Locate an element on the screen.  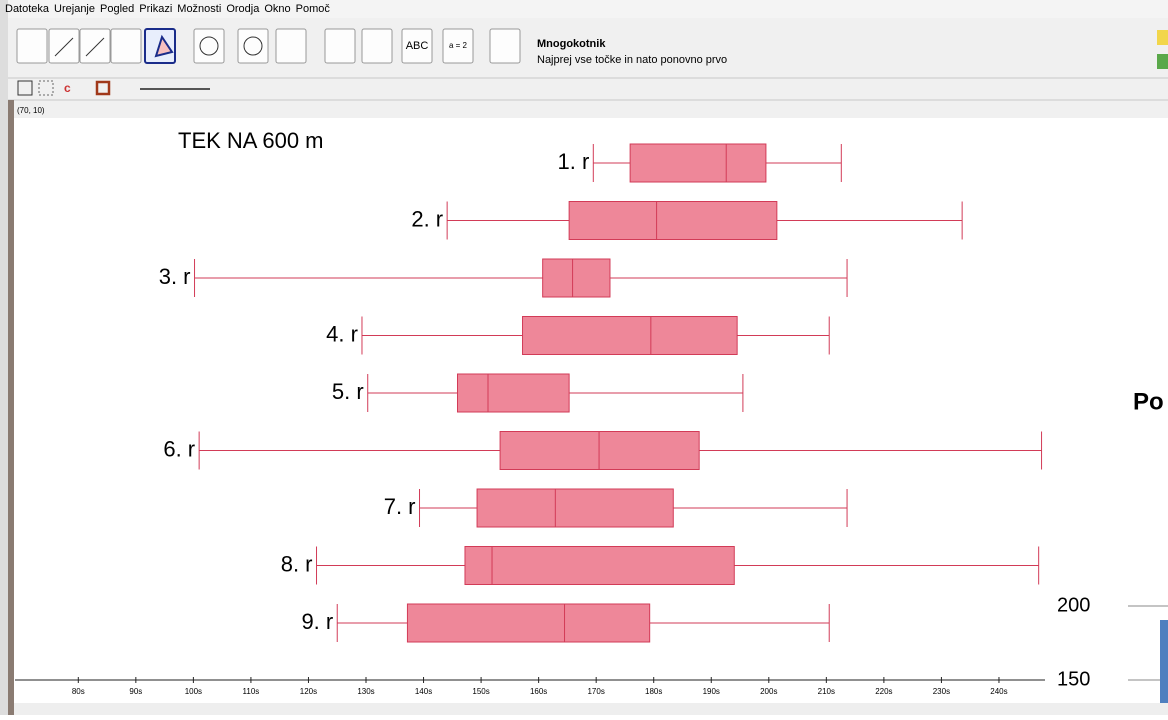
tool-text: a = 2 is located at coordinates (458, 45).